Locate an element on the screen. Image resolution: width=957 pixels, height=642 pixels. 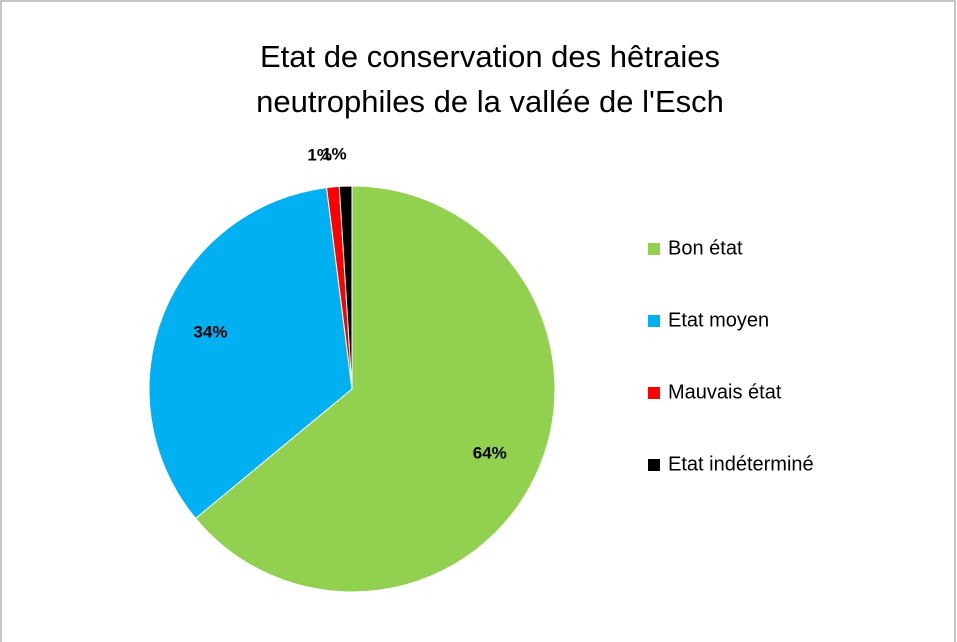
legend-label: Bon état is located at coordinates (705, 248).